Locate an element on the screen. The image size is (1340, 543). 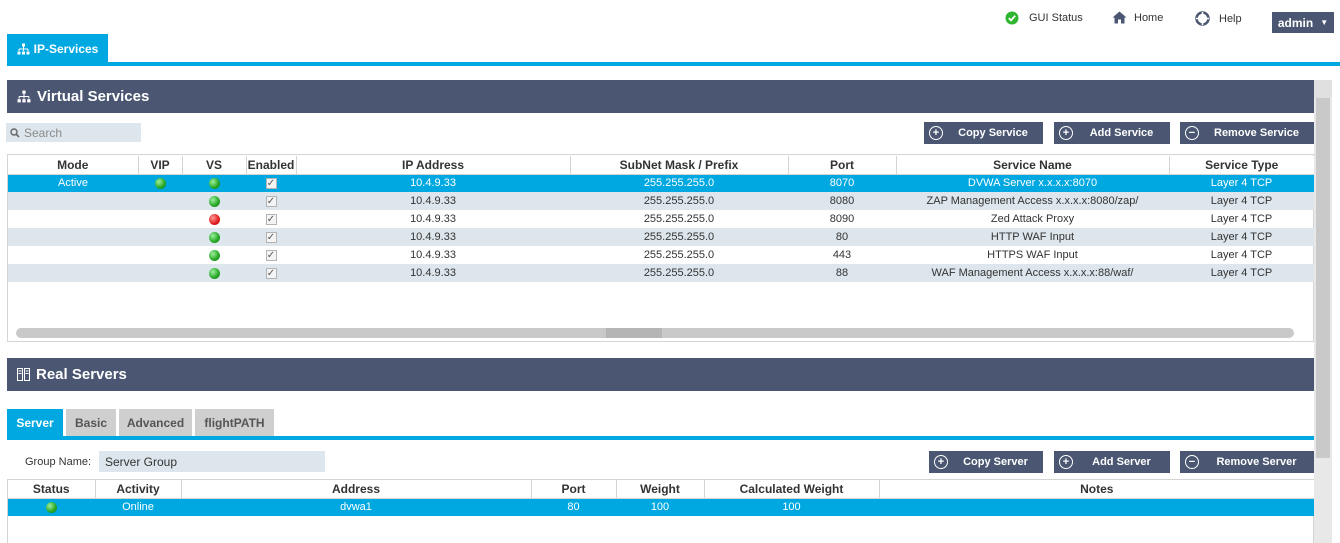
calculated-weight-cell: 100 is located at coordinates (791, 507).